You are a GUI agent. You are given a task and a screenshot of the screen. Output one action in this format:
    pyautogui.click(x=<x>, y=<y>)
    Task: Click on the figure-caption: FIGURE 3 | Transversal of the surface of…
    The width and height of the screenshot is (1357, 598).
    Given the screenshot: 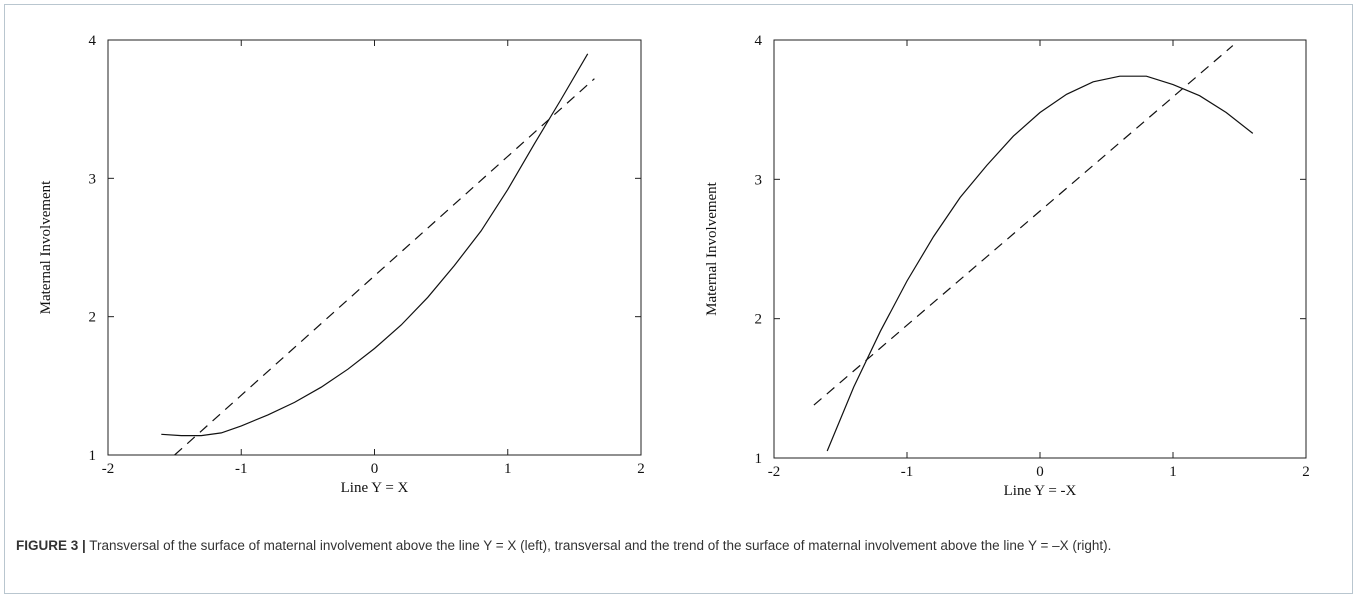 What is the action you would take?
    pyautogui.click(x=681, y=546)
    